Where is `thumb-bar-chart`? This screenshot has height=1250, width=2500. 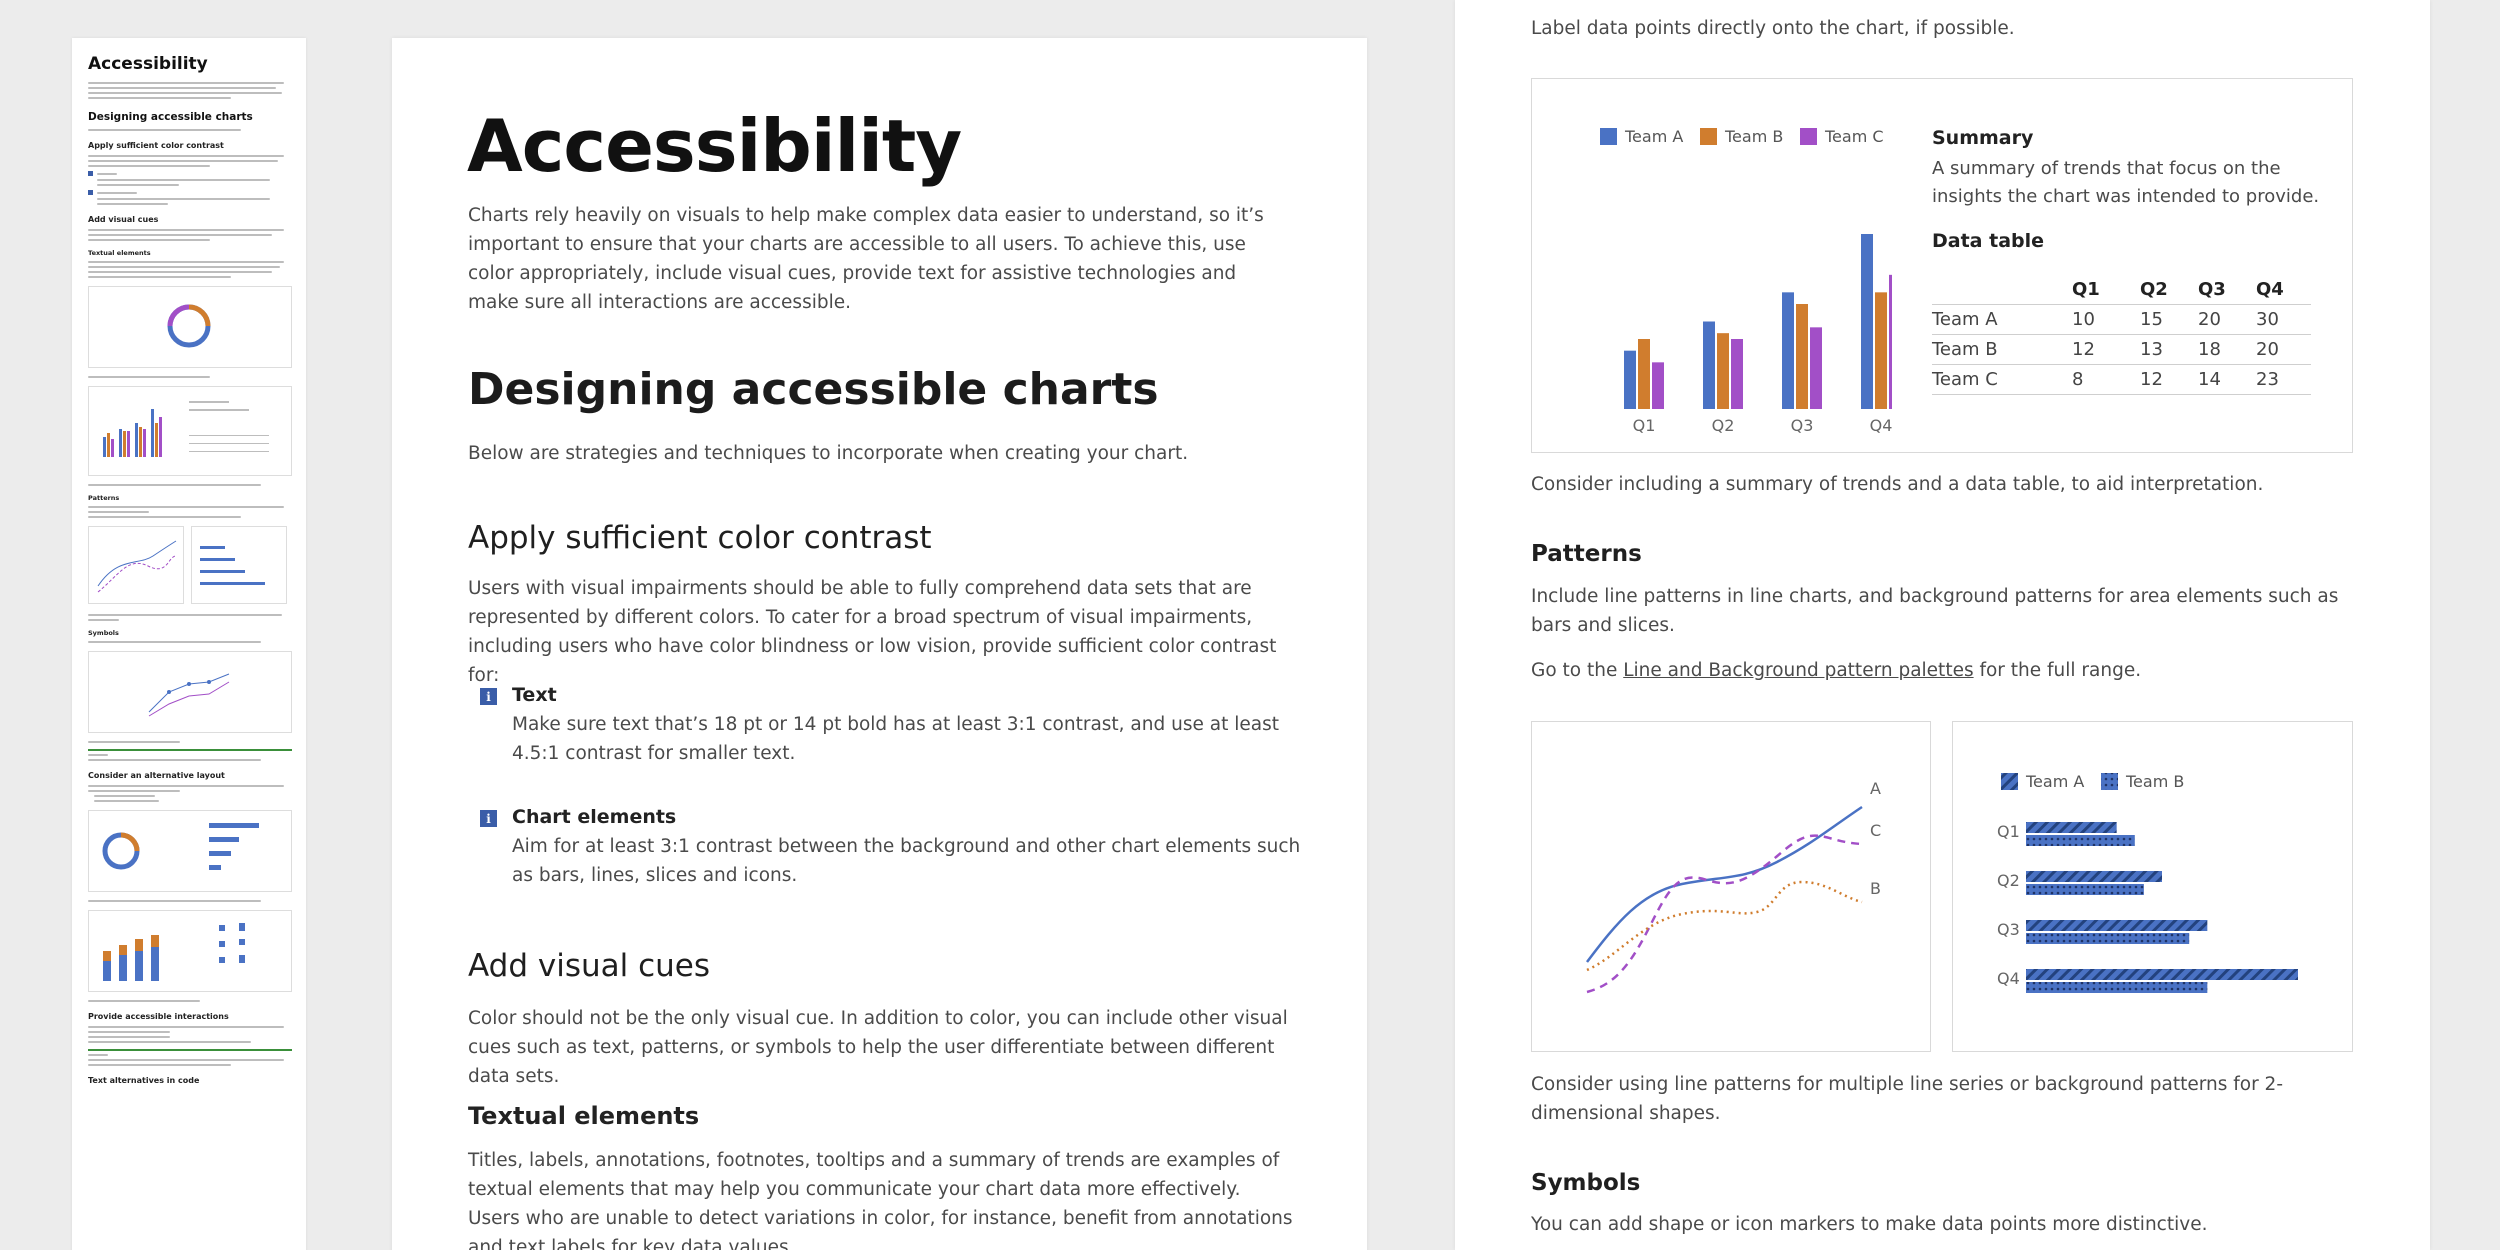 thumb-bar-chart is located at coordinates (190, 431).